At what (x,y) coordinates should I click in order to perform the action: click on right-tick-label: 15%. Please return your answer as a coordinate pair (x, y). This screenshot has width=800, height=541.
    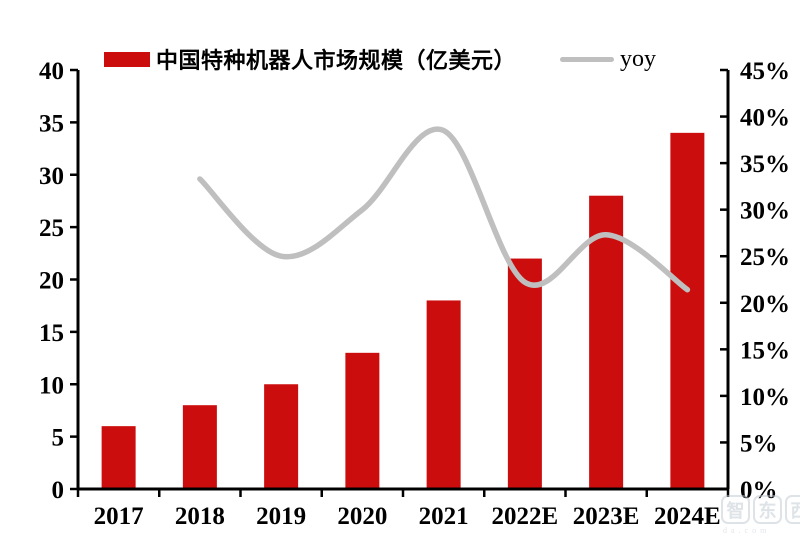
    Looking at the image, I should click on (765, 350).